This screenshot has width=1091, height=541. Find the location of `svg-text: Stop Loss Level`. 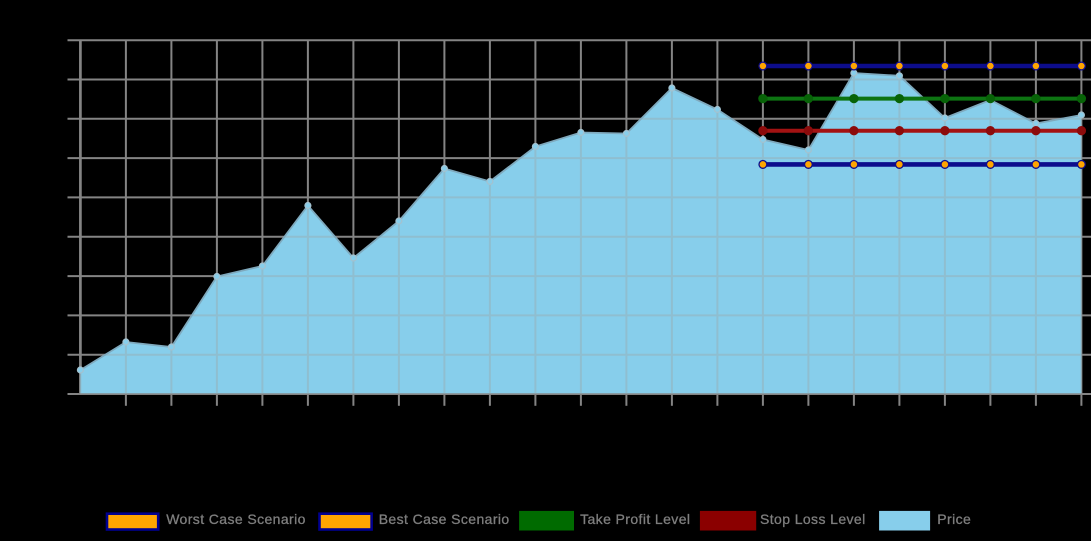

svg-text: Stop Loss Level is located at coordinates (813, 519).